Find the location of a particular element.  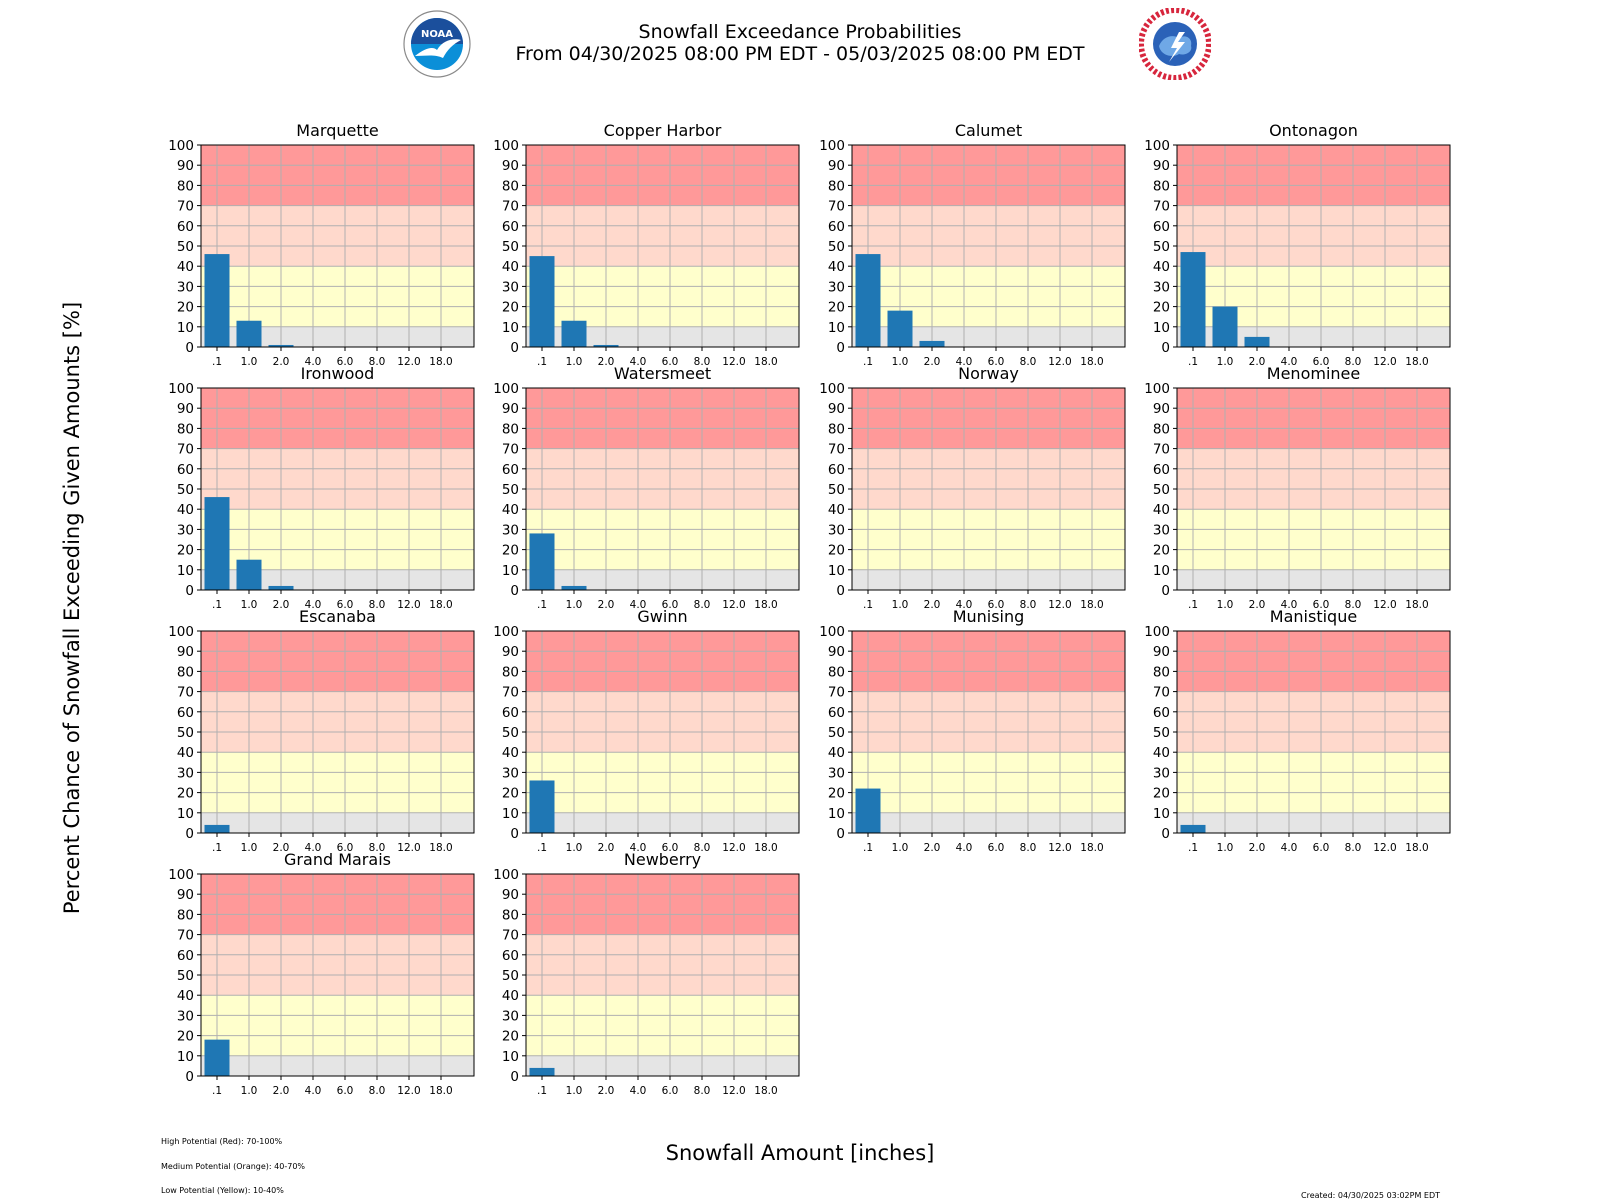

panel-title: Gwinn is located at coordinates (662, 616).